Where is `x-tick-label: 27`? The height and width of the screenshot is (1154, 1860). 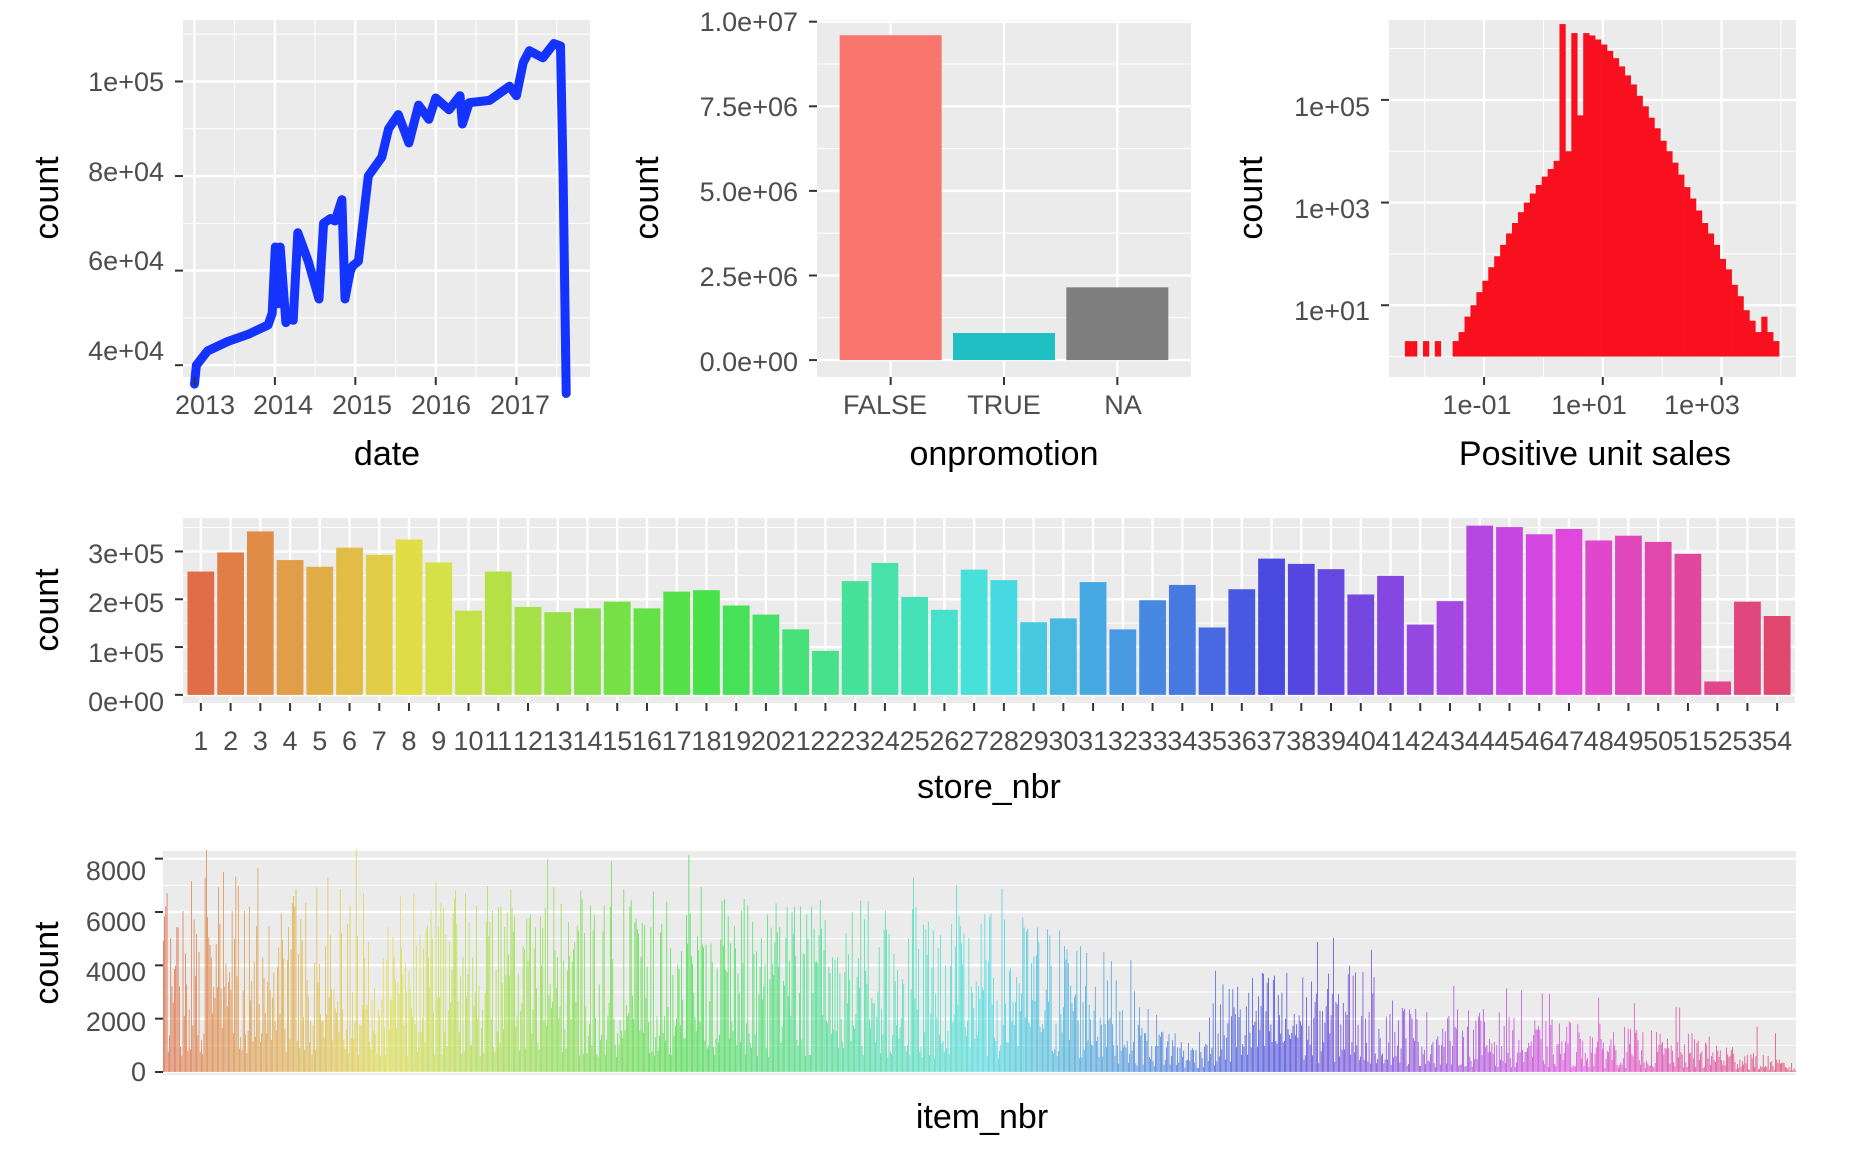
x-tick-label: 27 is located at coordinates (974, 741).